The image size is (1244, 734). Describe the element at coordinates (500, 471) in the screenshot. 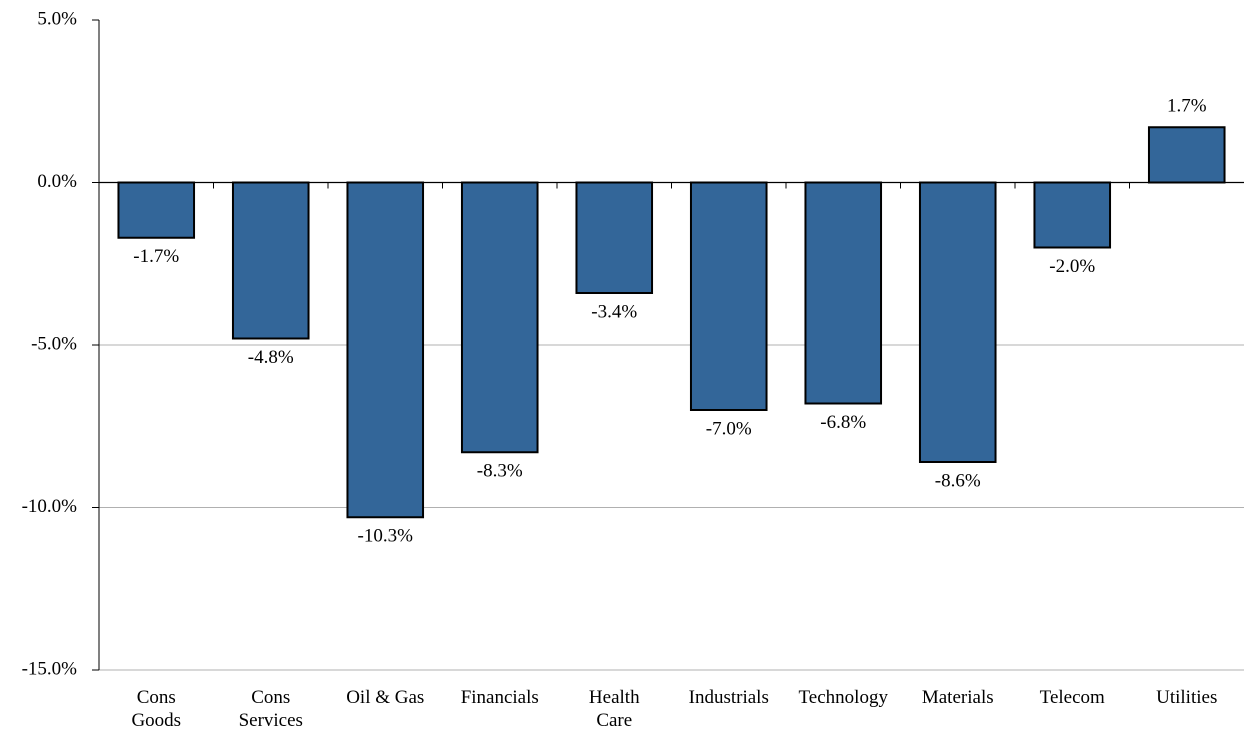

I see `value-label: -8.3%` at that location.